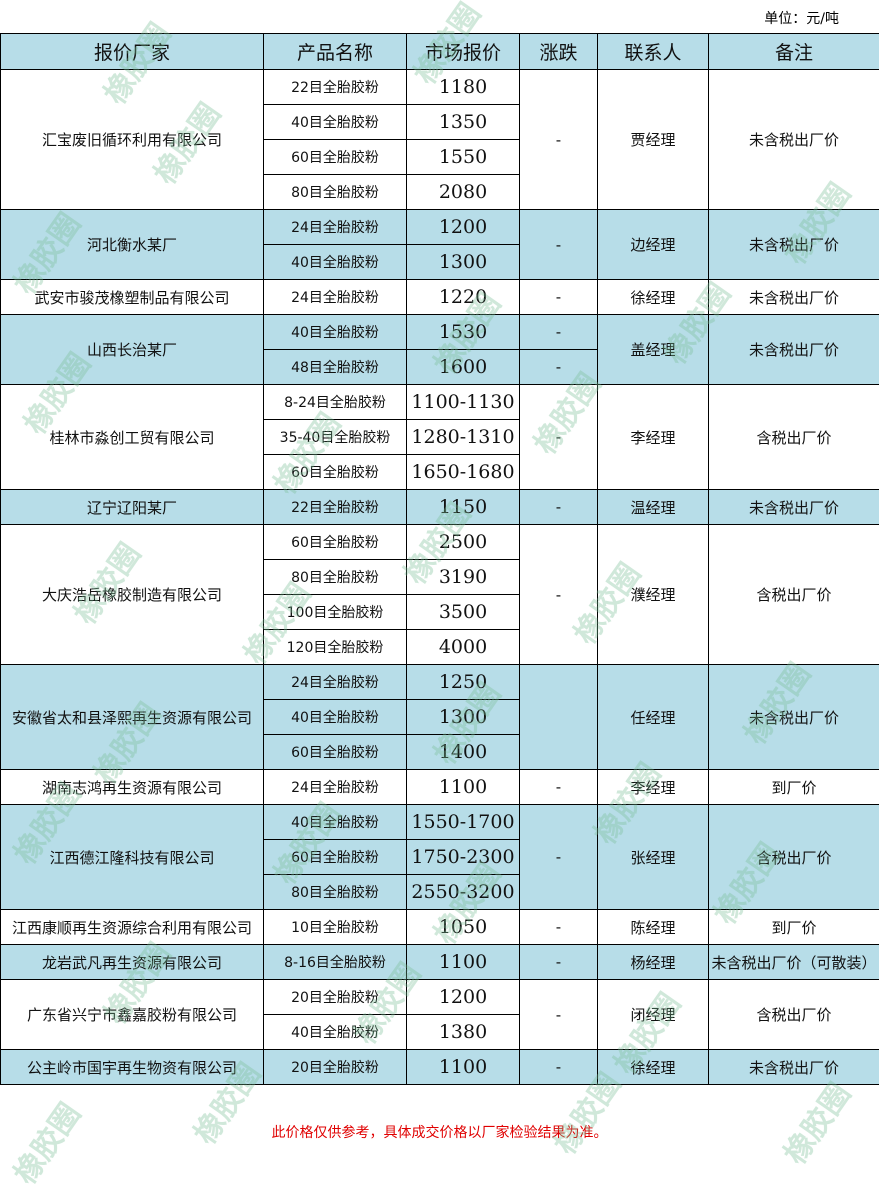 Image resolution: width=879 pixels, height=1191 pixels. What do you see at coordinates (463, 752) in the screenshot?
I see `market-price: 1400` at bounding box center [463, 752].